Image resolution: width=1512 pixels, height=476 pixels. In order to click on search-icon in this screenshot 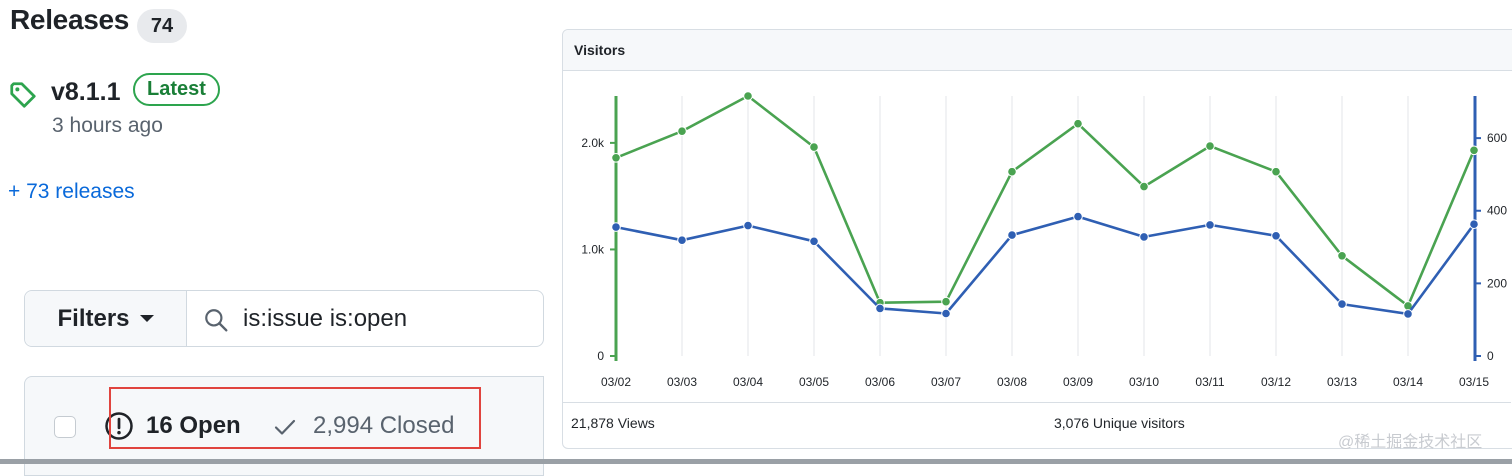, I will do `click(216, 320)`.